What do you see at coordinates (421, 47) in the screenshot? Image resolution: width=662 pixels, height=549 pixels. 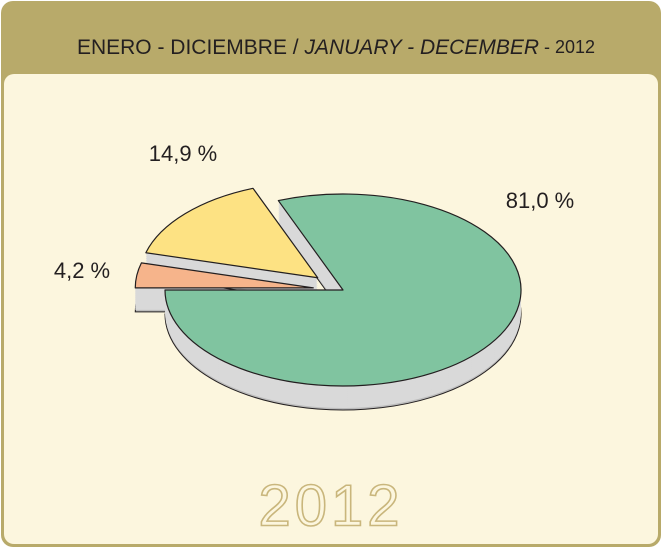 I see `title-part: JANUARY - DECEMBER` at bounding box center [421, 47].